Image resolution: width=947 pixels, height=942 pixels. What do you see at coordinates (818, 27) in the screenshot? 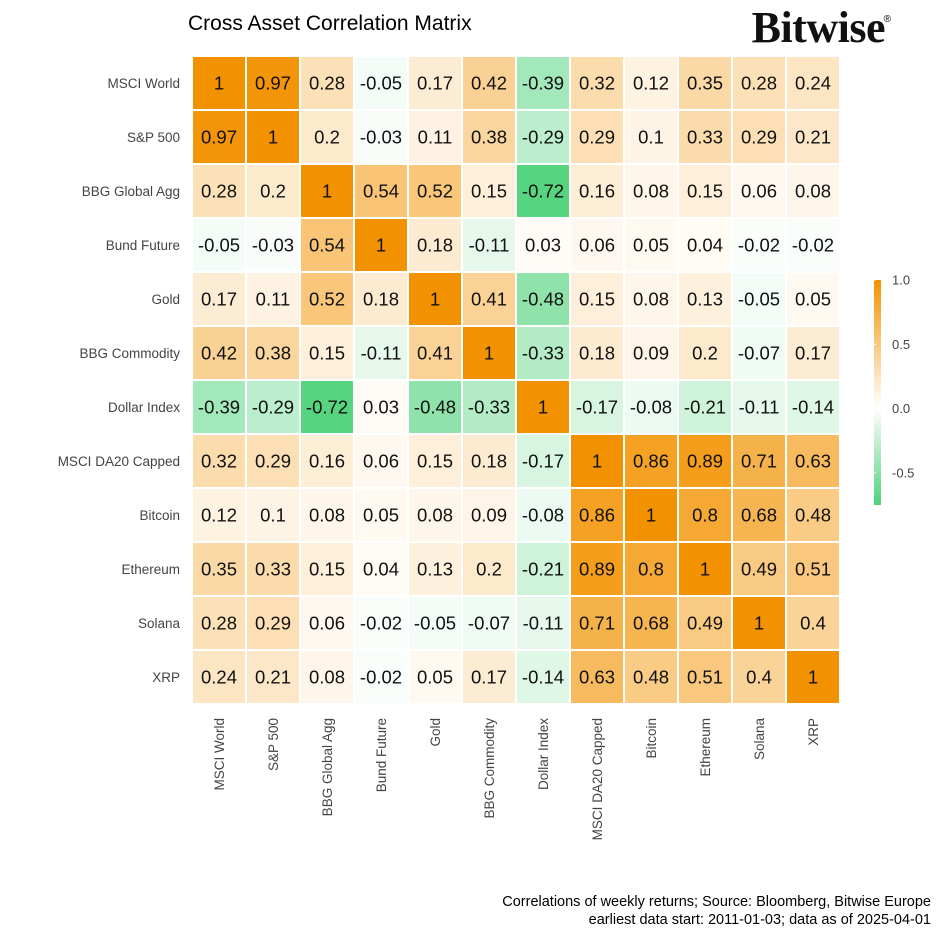
I see `brand-logo: Bitwise` at bounding box center [818, 27].